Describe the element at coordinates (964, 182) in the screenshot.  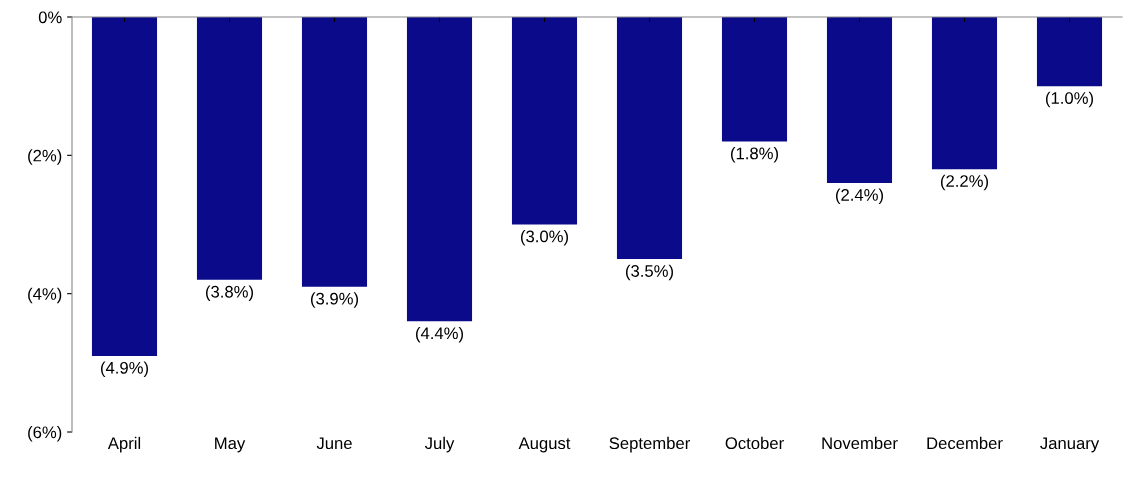
I see `data-label: (2.2%)` at that location.